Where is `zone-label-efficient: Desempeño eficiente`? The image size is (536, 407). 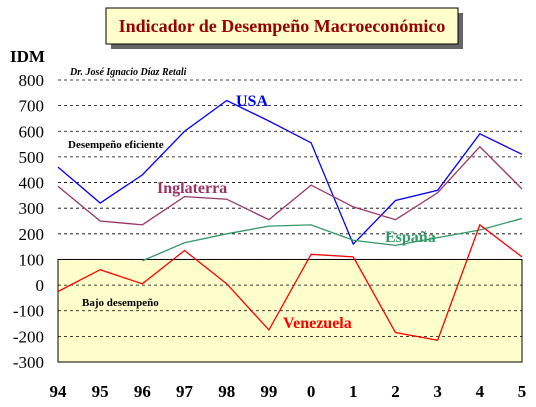
zone-label-efficient: Desempeño eficiente is located at coordinates (116, 145).